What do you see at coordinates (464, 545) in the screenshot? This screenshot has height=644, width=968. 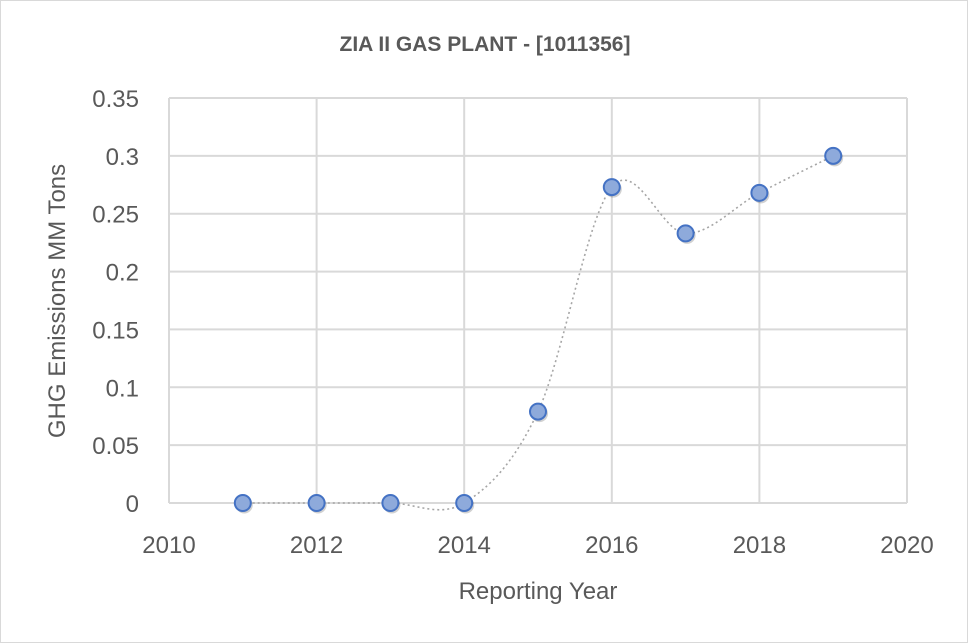 I see `x-tick-label: 2014` at bounding box center [464, 545].